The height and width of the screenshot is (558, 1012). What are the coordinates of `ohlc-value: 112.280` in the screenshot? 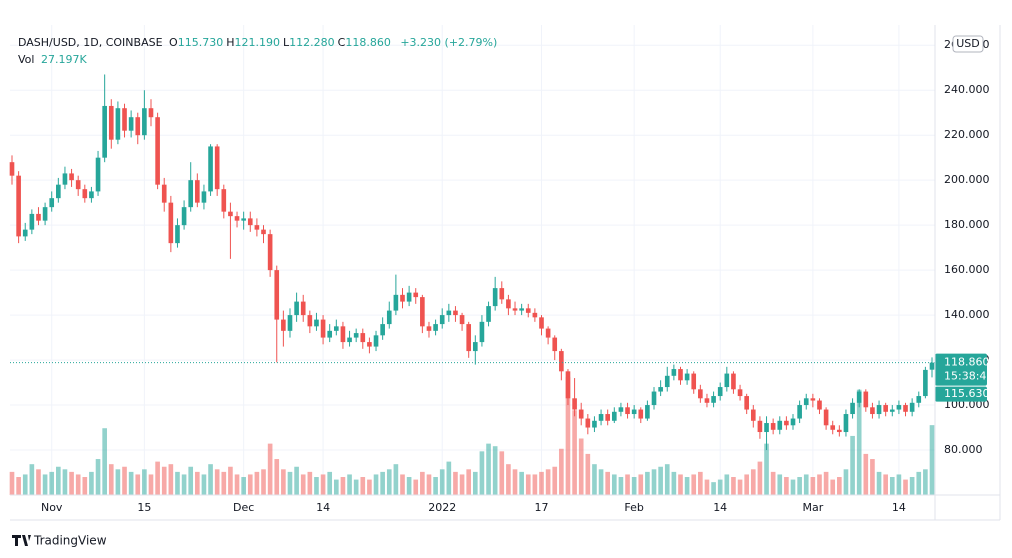 It's located at (312, 42).